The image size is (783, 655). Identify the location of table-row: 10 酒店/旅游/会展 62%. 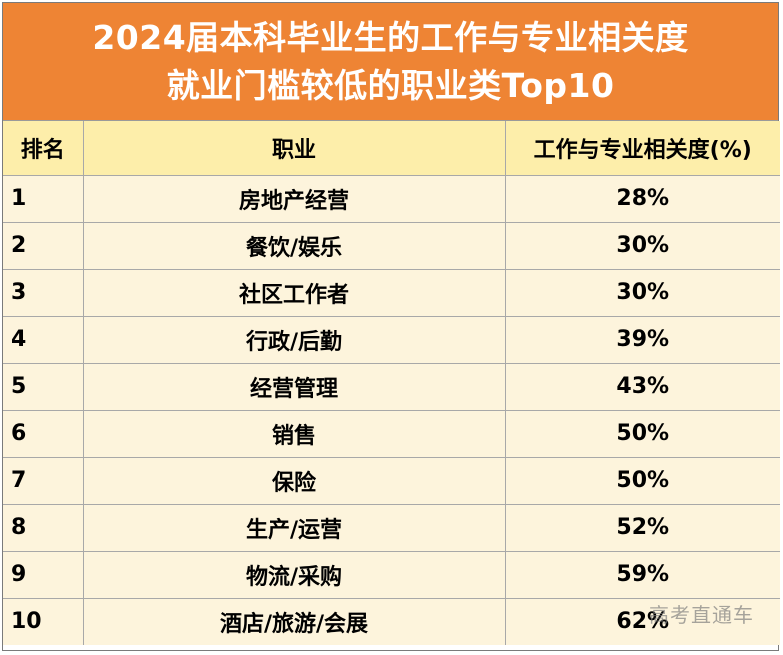
(391, 621).